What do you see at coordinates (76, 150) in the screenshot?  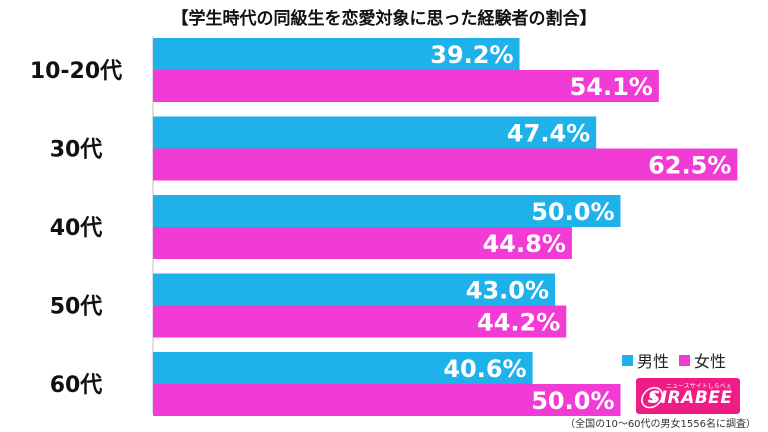 I see `category-label: 30代` at bounding box center [76, 150].